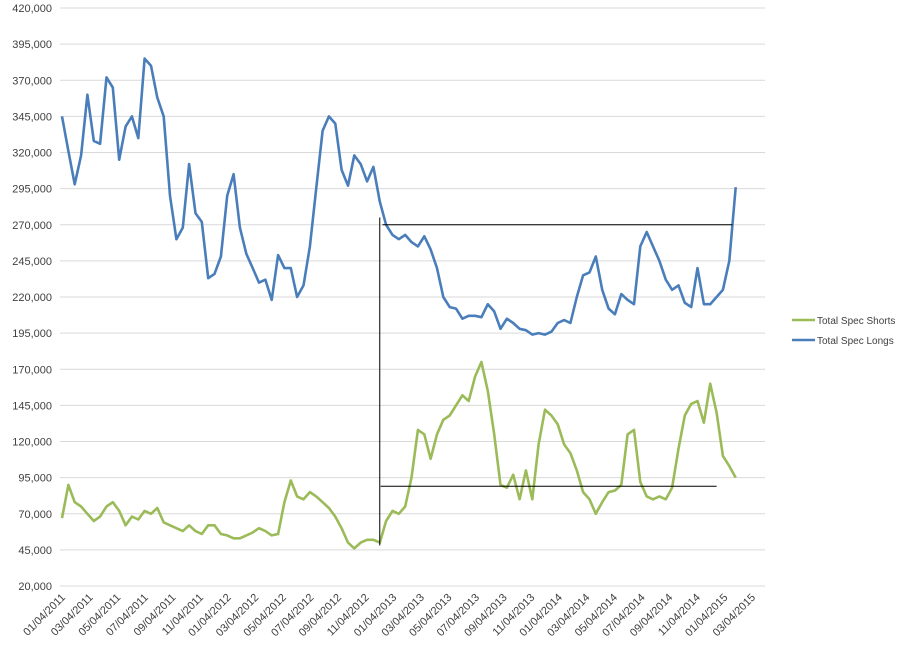 The width and height of the screenshot is (910, 661). Describe the element at coordinates (35, 479) in the screenshot. I see `y-tick-label: 95,000` at that location.